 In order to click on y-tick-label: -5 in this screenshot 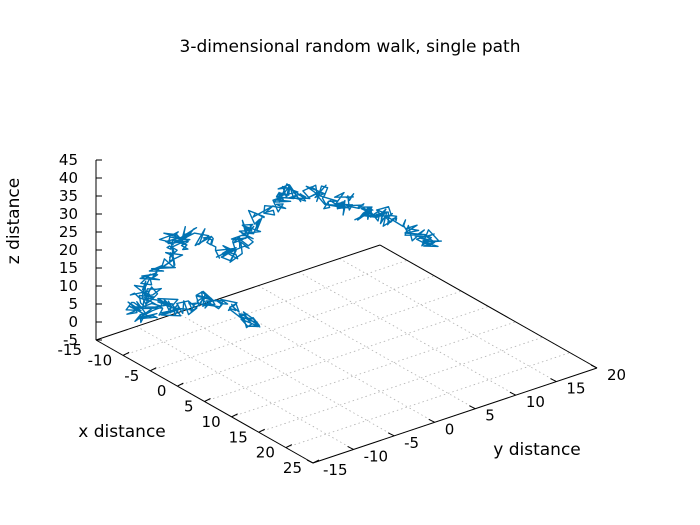, I will do `click(411, 443)`.